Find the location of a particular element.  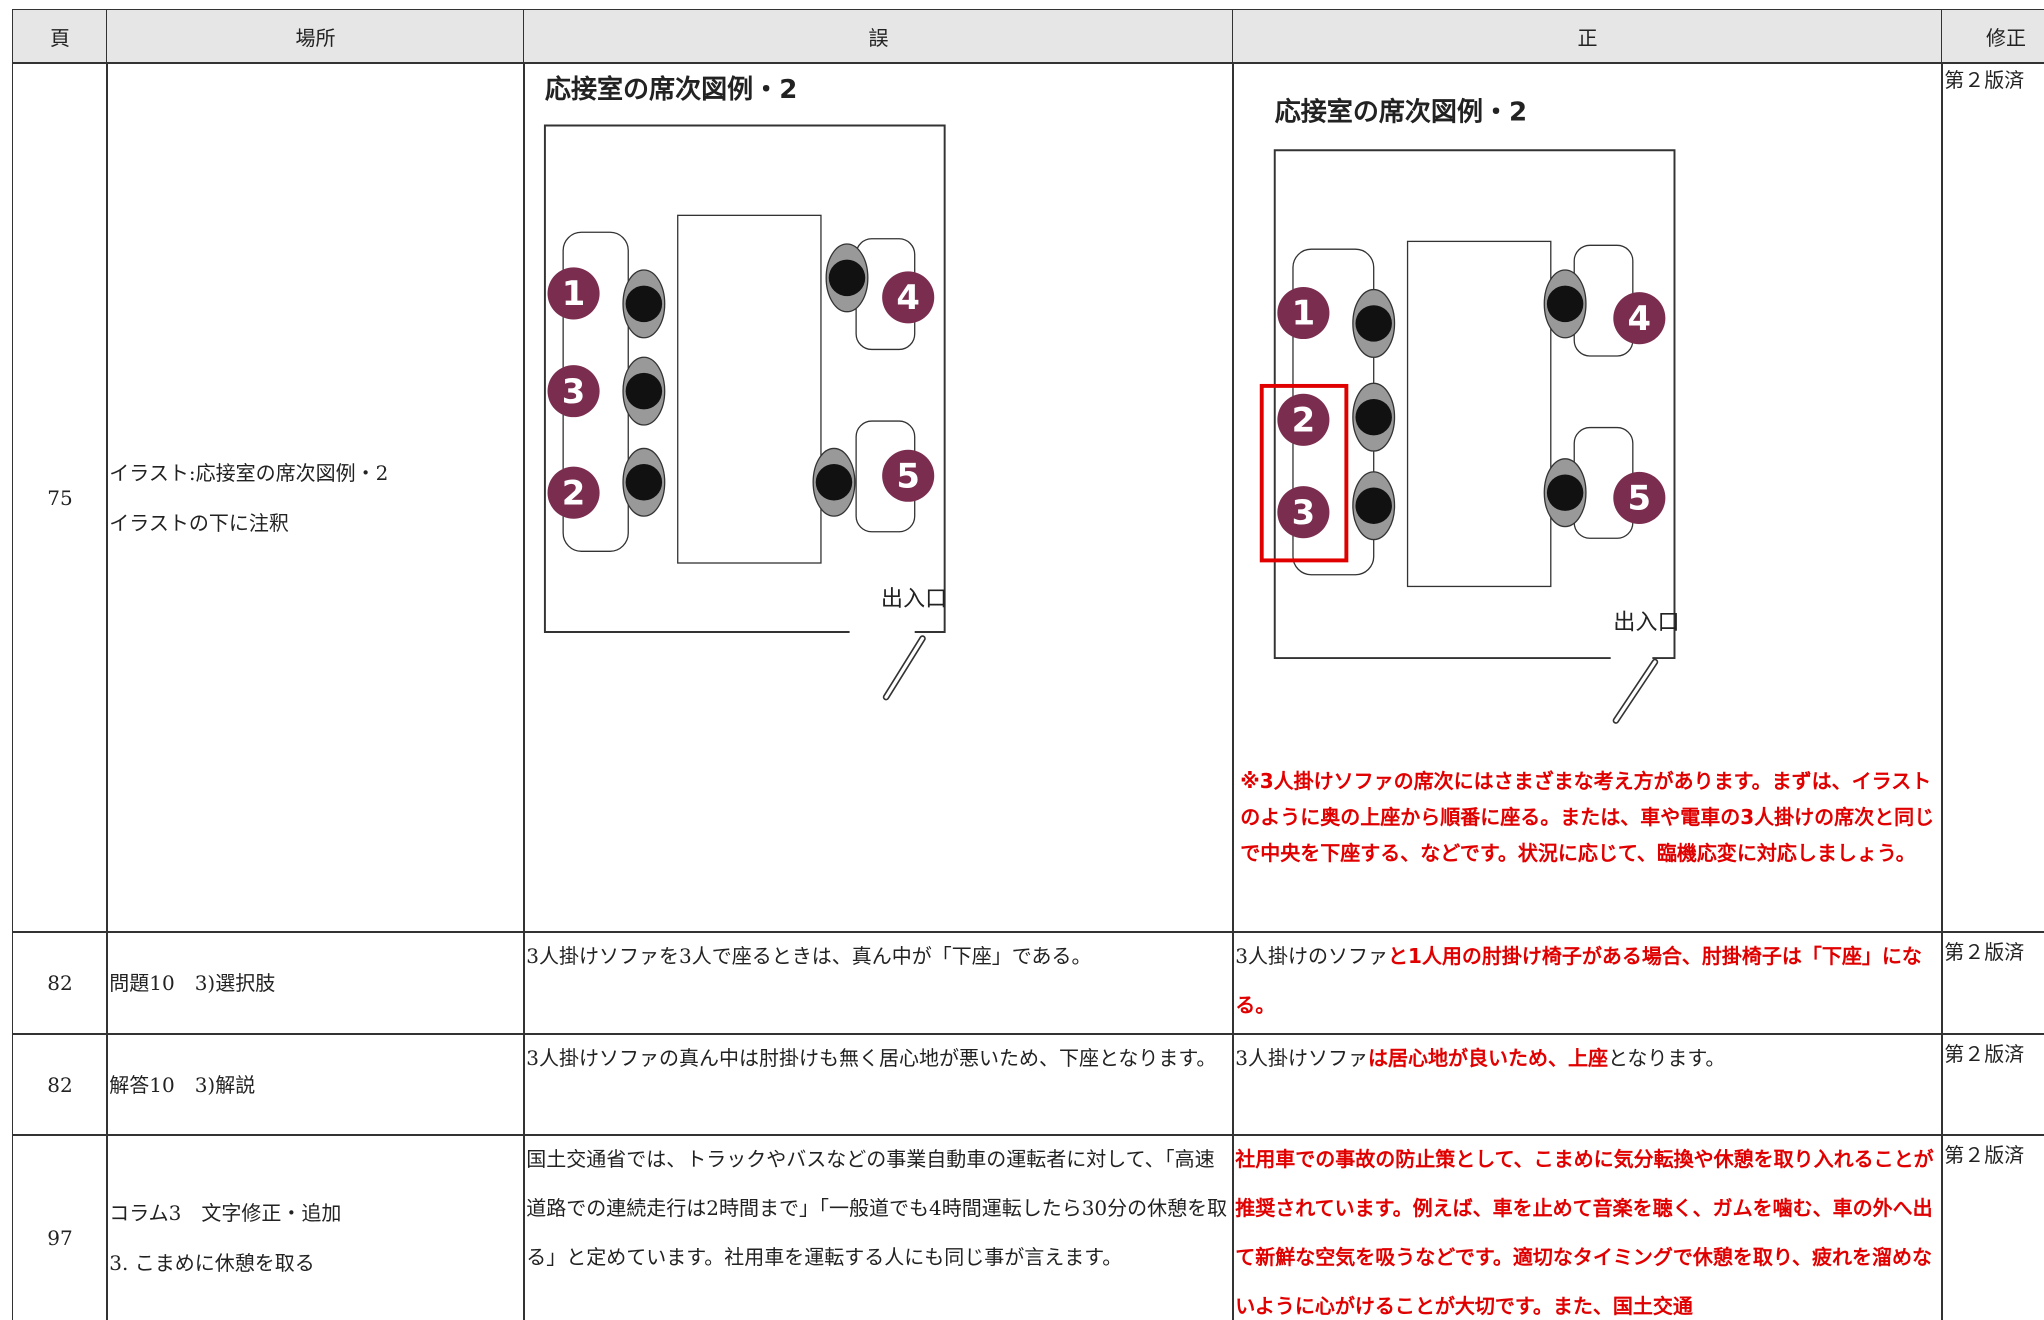

header-cell: 頁 is located at coordinates (60, 36).